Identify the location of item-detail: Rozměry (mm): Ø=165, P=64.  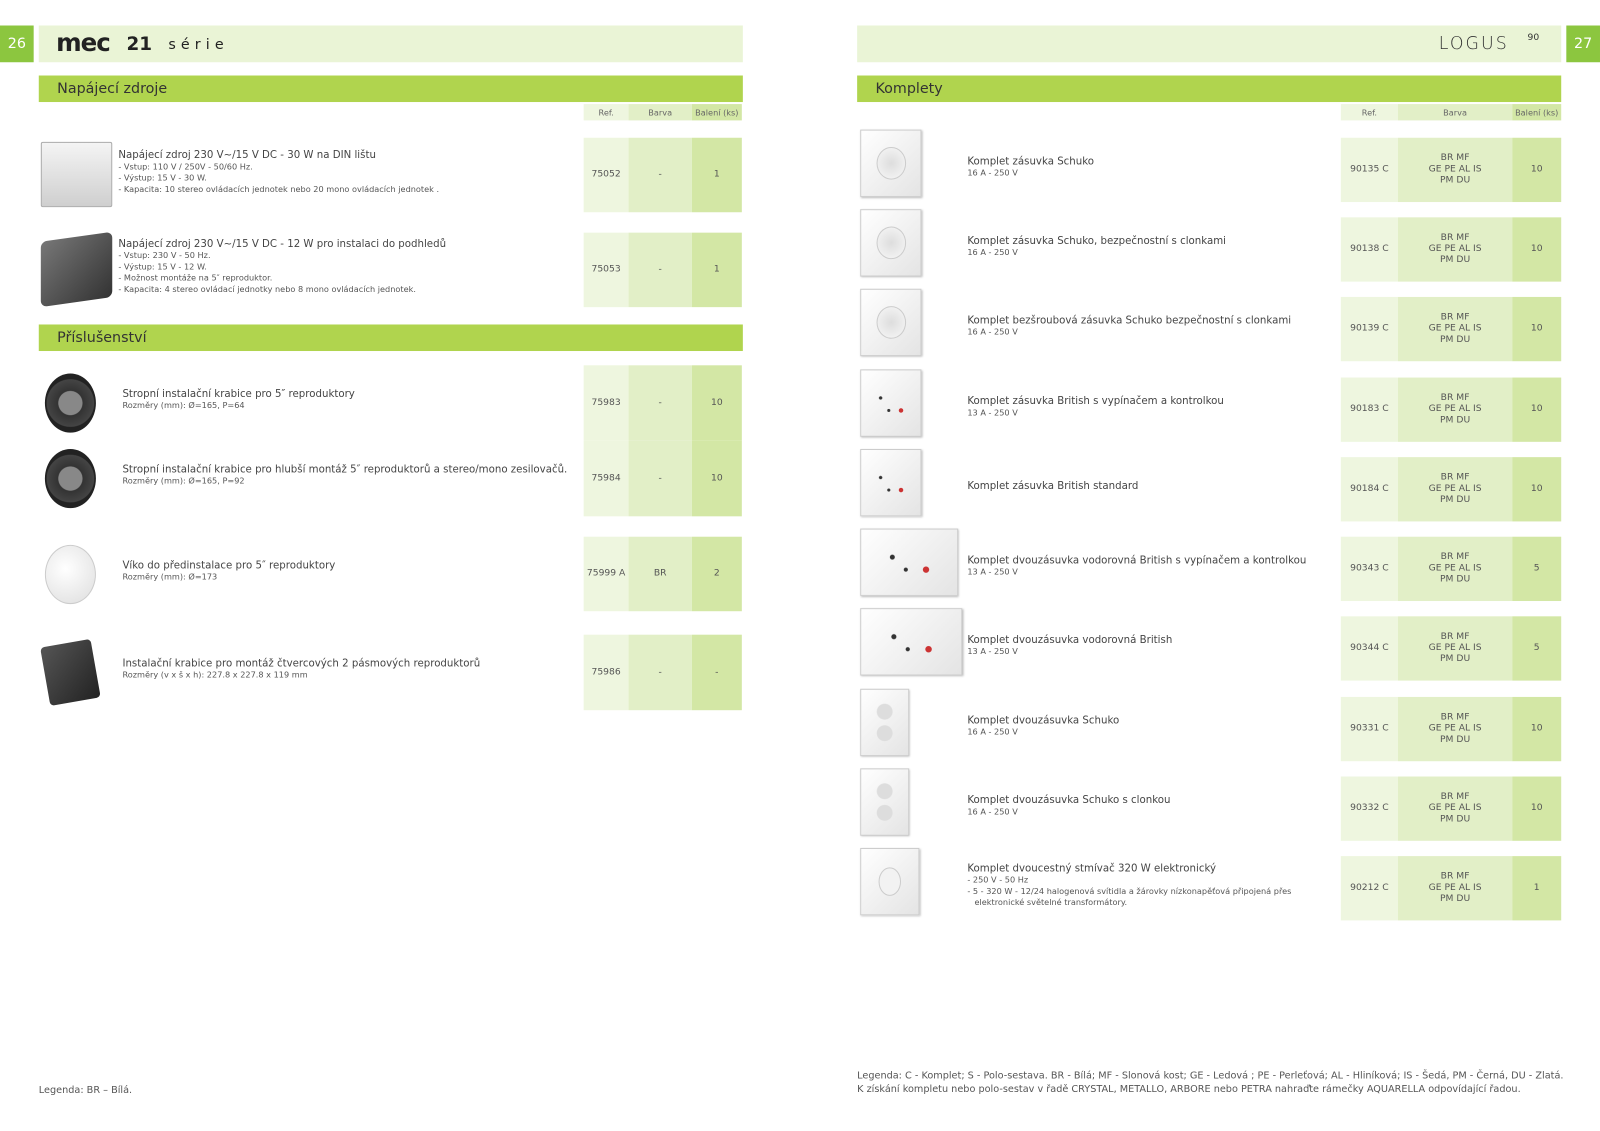
(183, 406).